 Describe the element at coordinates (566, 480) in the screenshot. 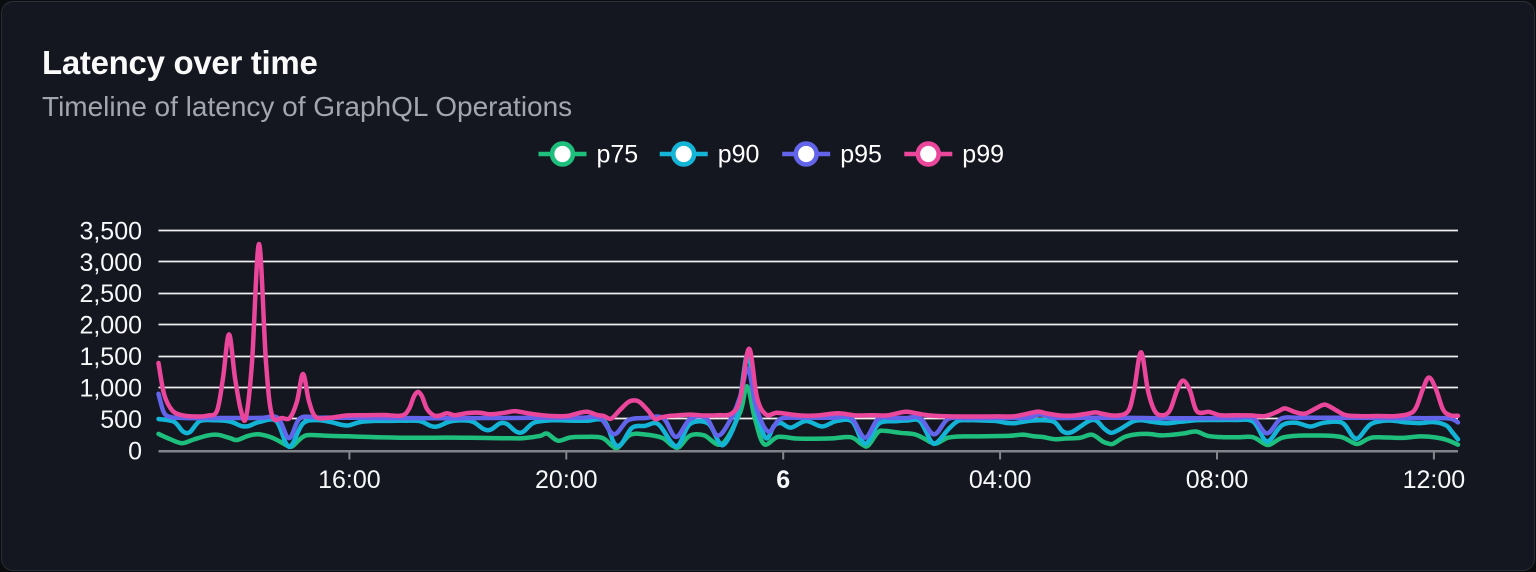

I see `svg-text: 20:00` at that location.